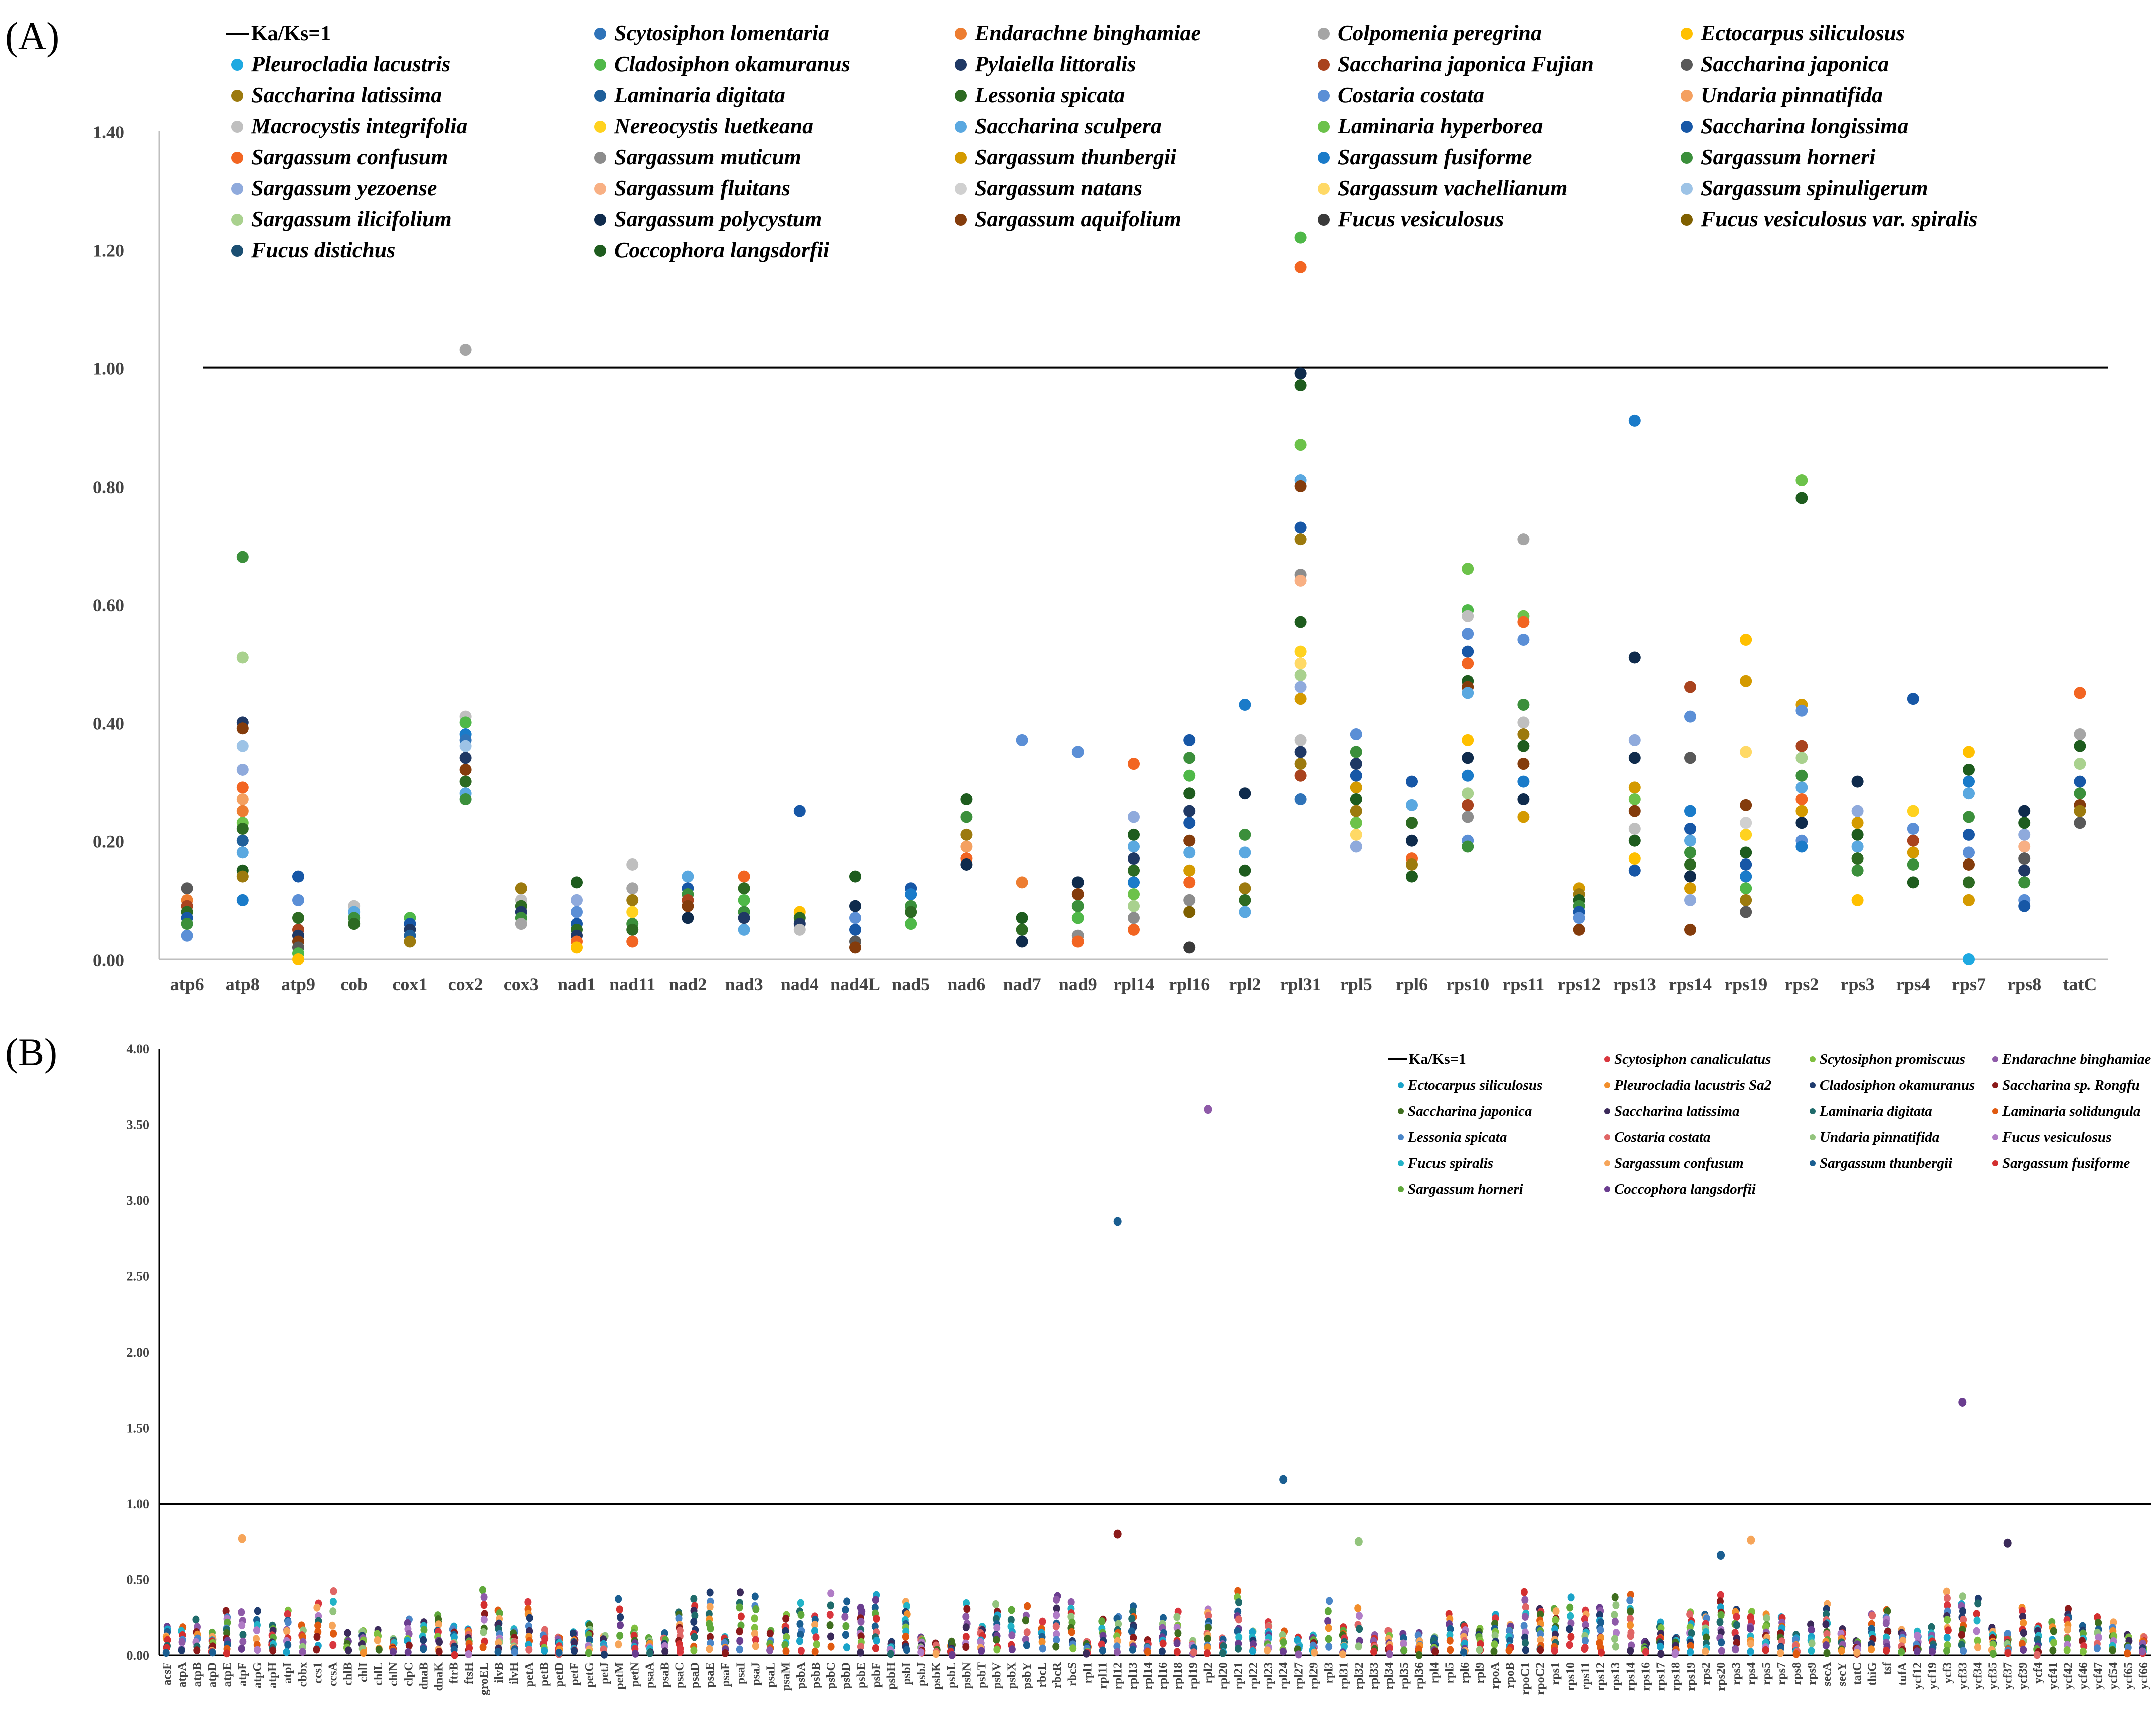 Image resolution: width=2156 pixels, height=1721 pixels. What do you see at coordinates (2054, 1676) in the screenshot?
I see `x-tick-ycf41: ycf41` at bounding box center [2054, 1676].